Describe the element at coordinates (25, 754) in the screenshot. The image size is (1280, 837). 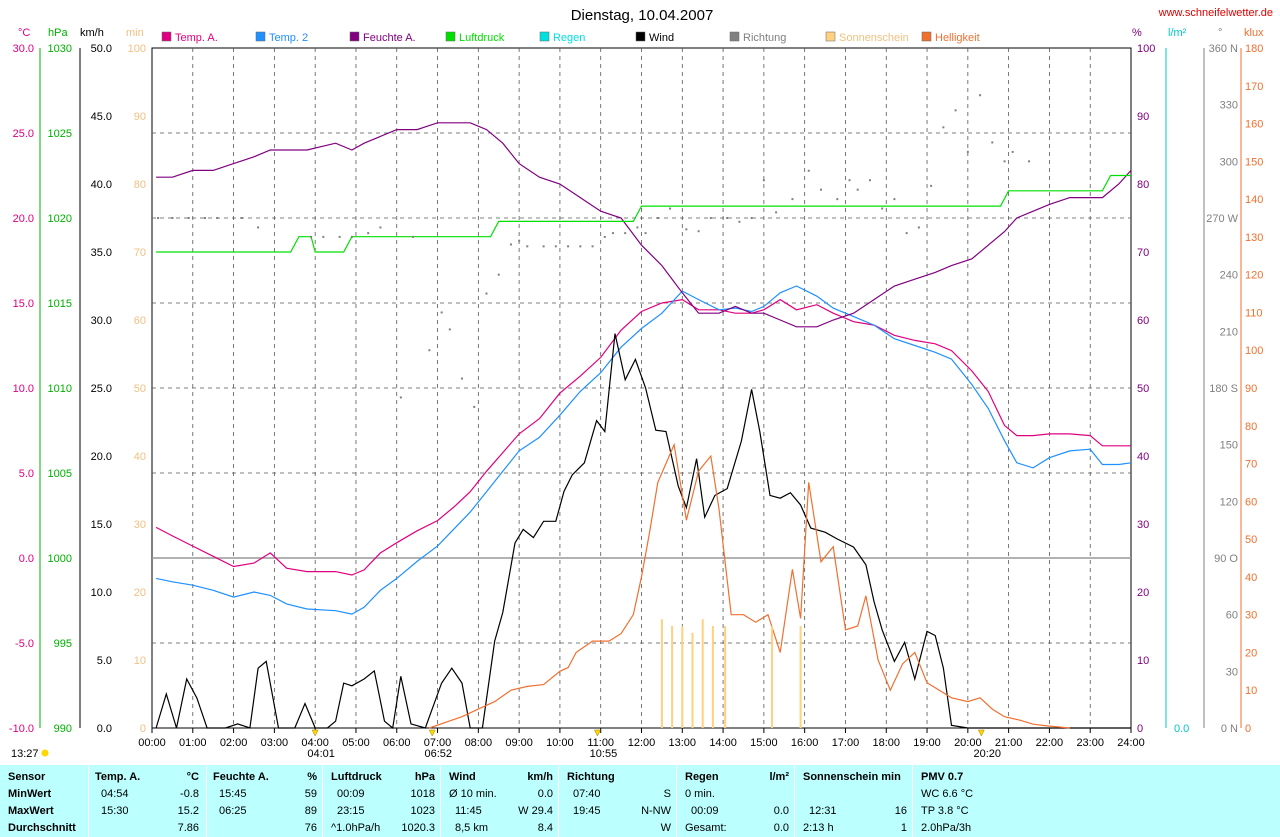
I see `footer-time: 13:27` at that location.